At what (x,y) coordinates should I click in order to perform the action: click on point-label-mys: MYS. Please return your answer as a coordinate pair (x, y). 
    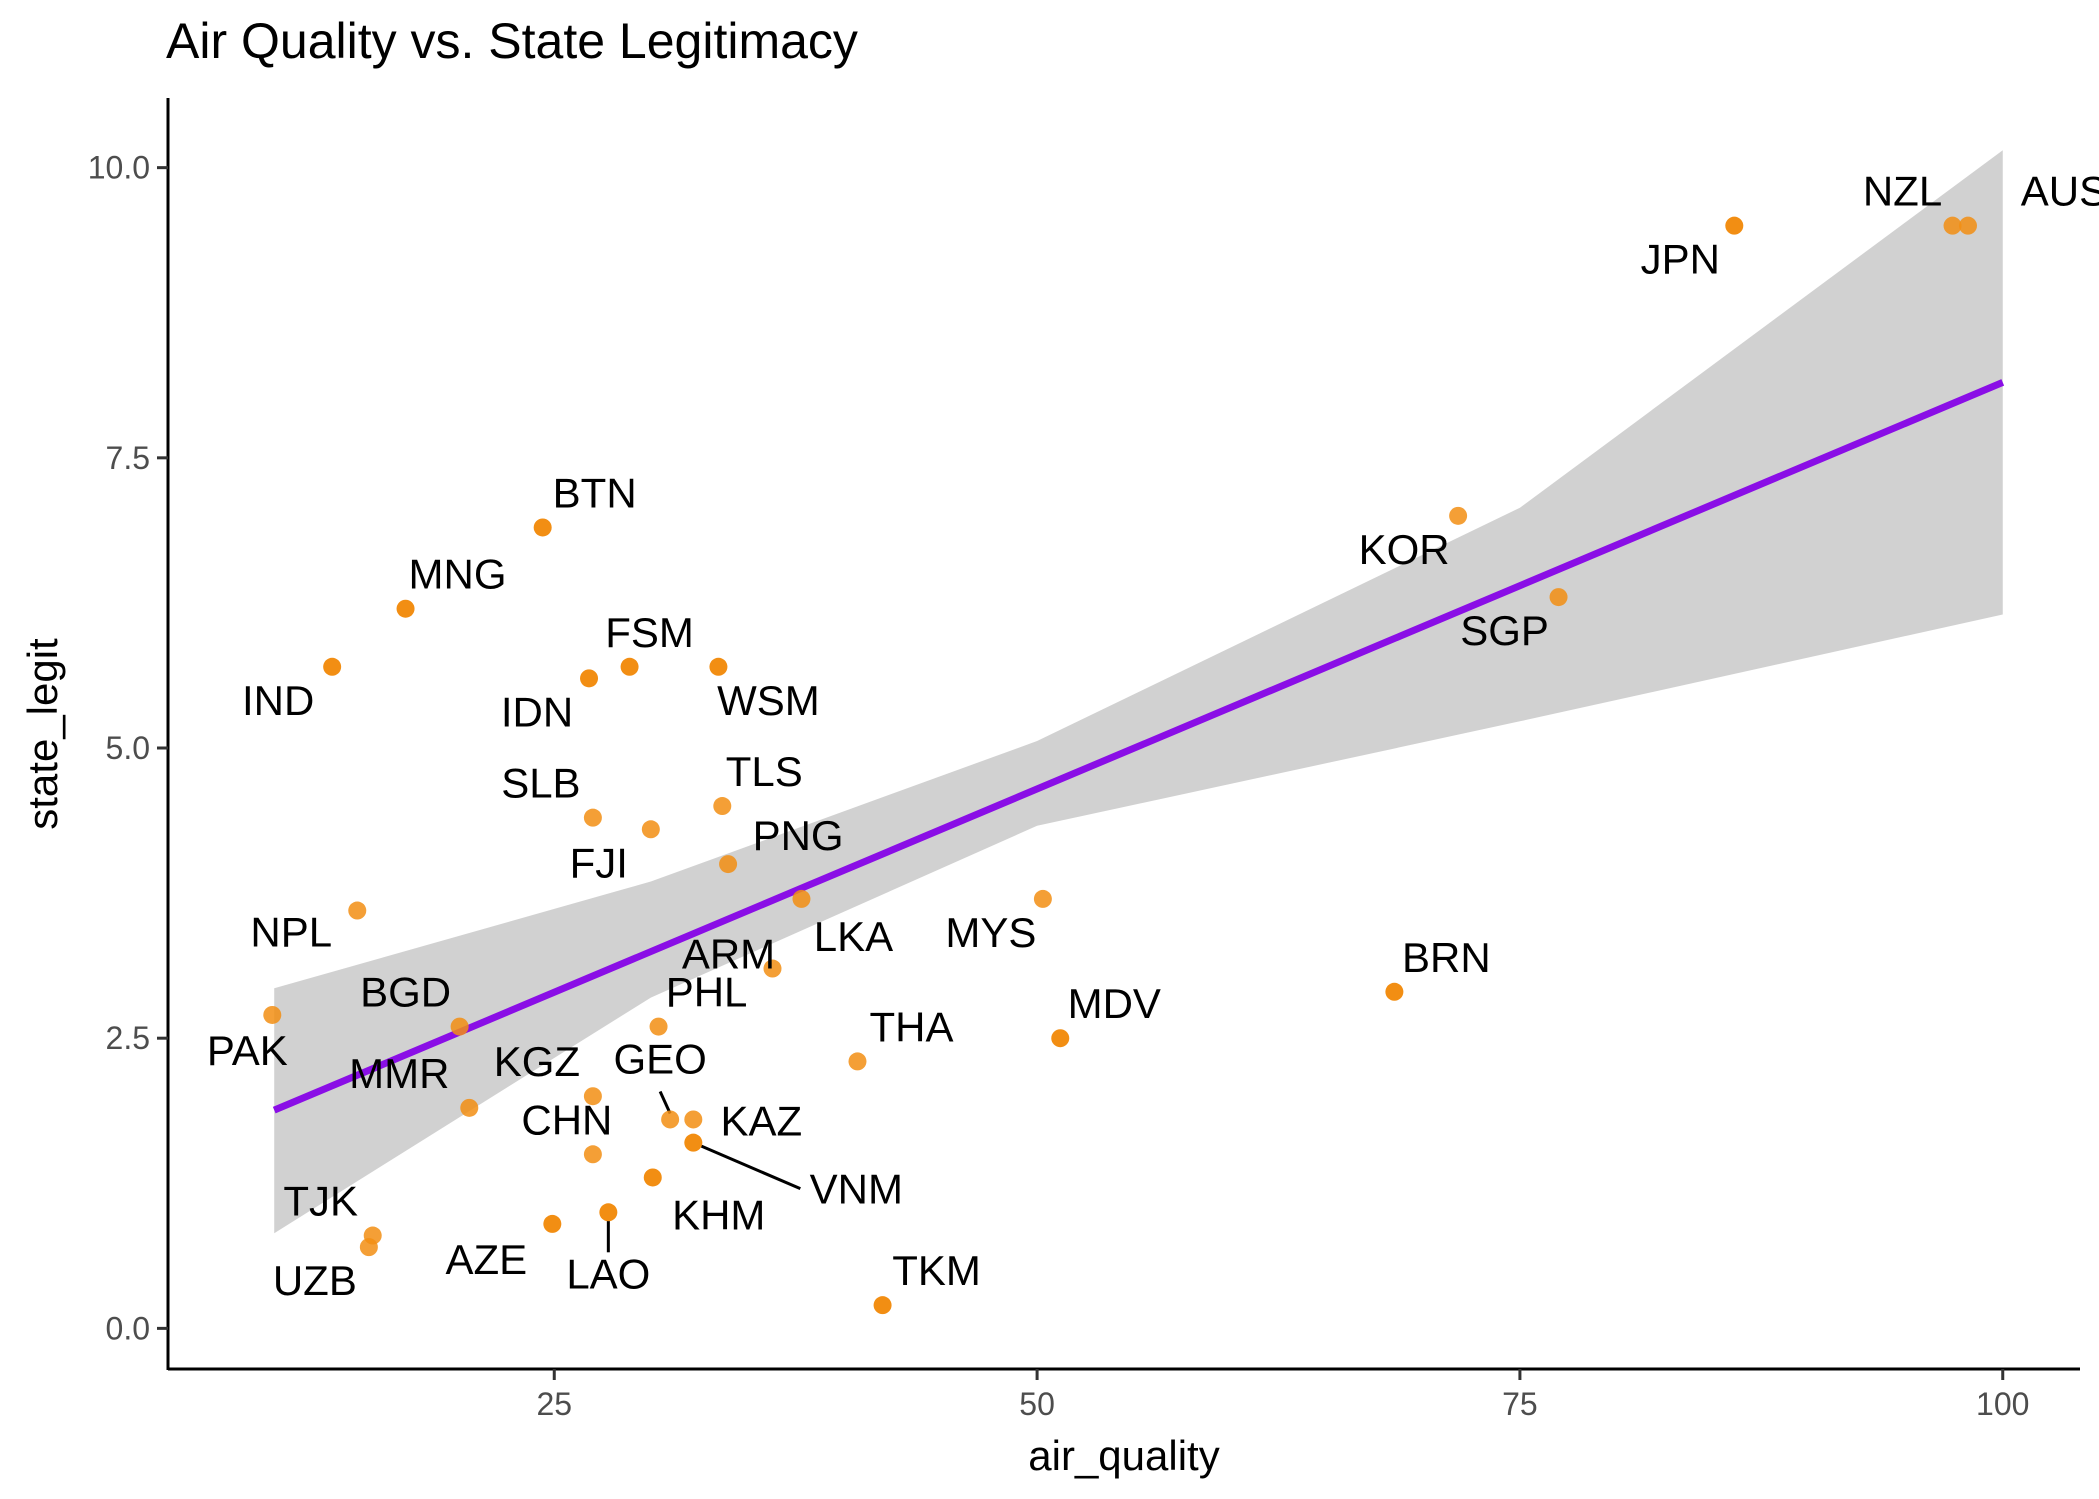
    Looking at the image, I should click on (990, 932).